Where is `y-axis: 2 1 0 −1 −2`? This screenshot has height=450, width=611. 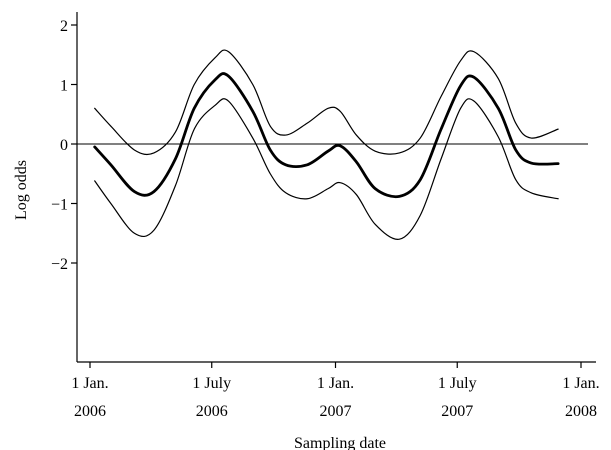 y-axis: 2 1 0 −1 −2 is located at coordinates (64, 187).